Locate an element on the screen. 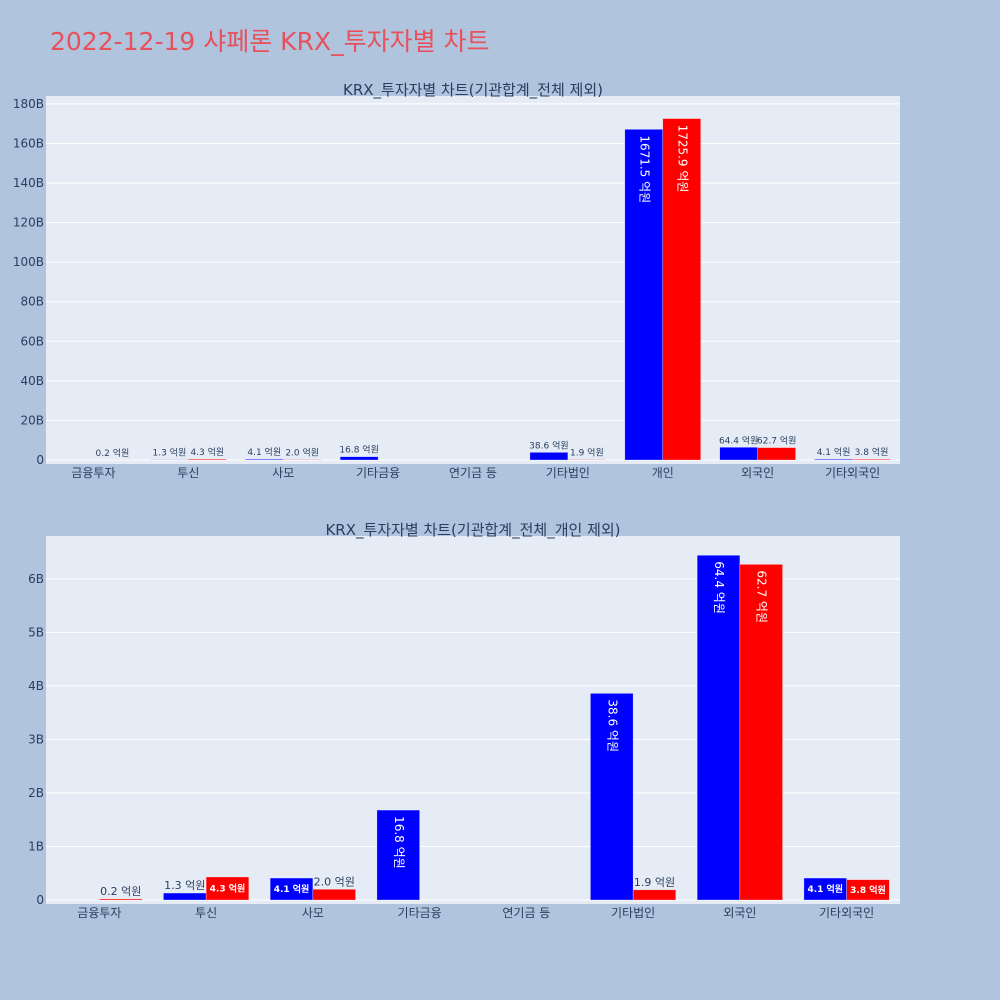 Image resolution: width=1000 pixels, height=1000 pixels. y-tick-label: 160B is located at coordinates (28, 143).